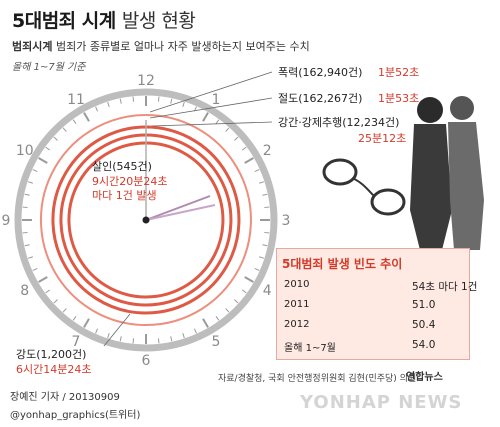 This screenshot has height=427, width=500. What do you see at coordinates (267, 291) in the screenshot?
I see `clock-number: 4` at bounding box center [267, 291].